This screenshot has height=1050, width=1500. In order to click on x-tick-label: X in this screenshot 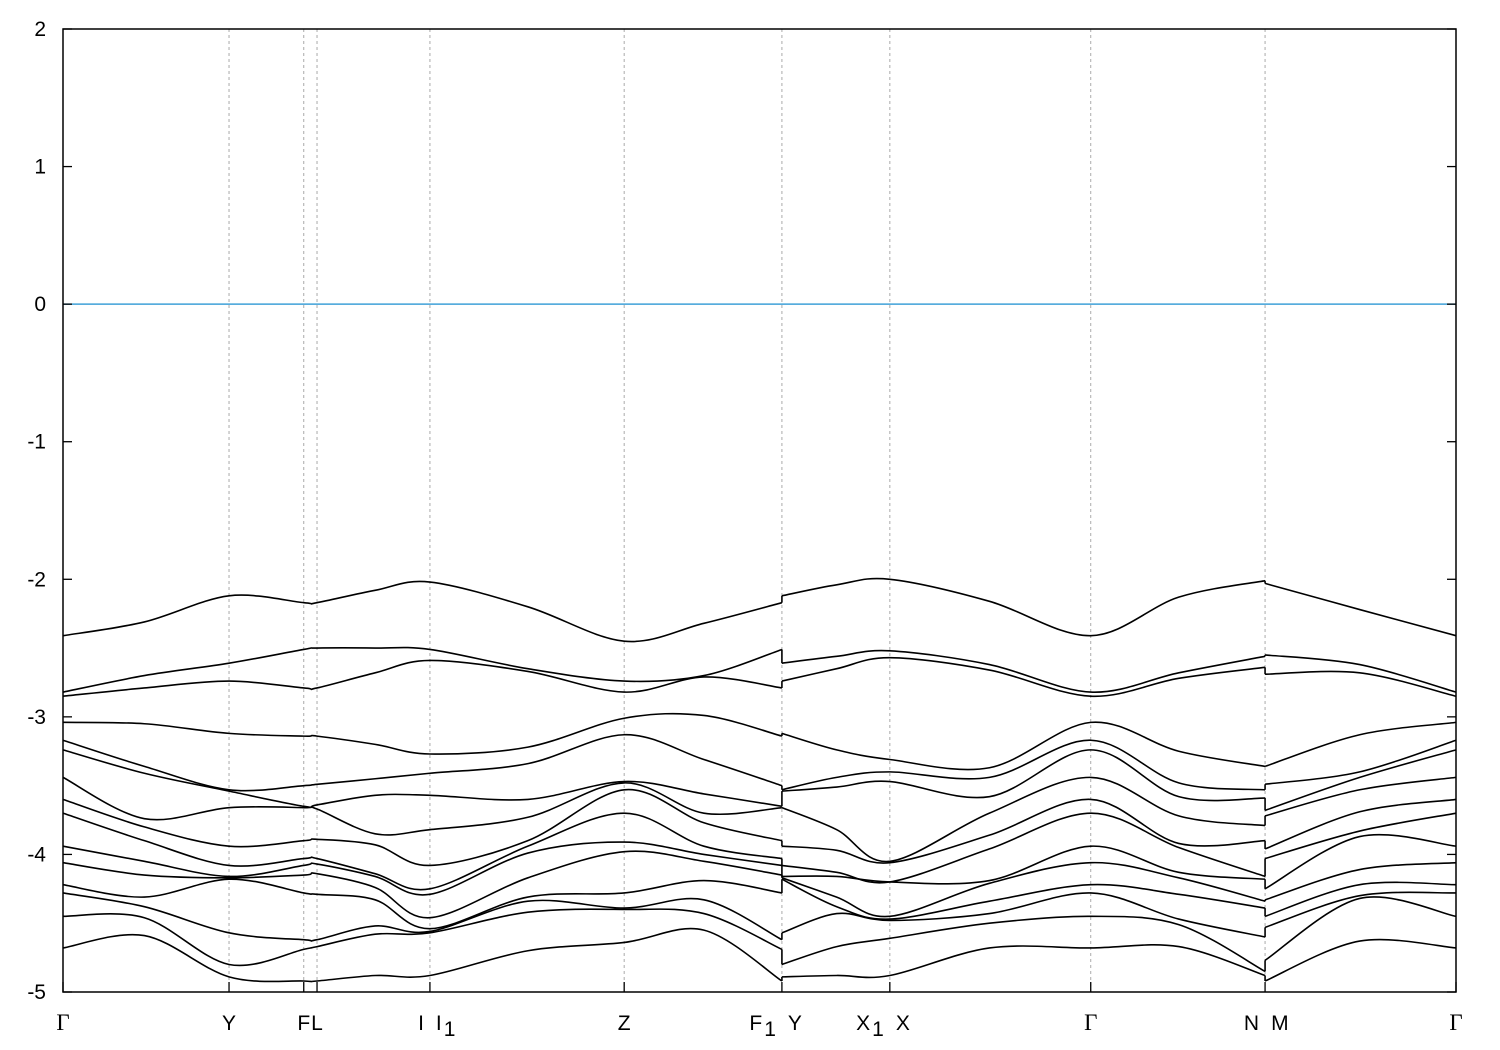, I will do `click(903, 1023)`.